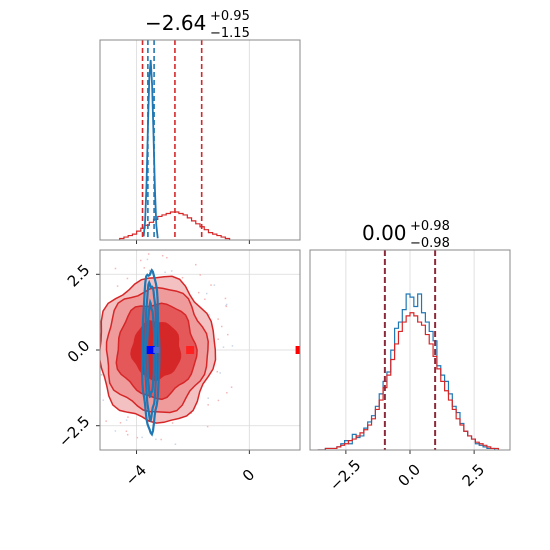  I want to click on panel-bottom-left-plot, so click(189, 349).